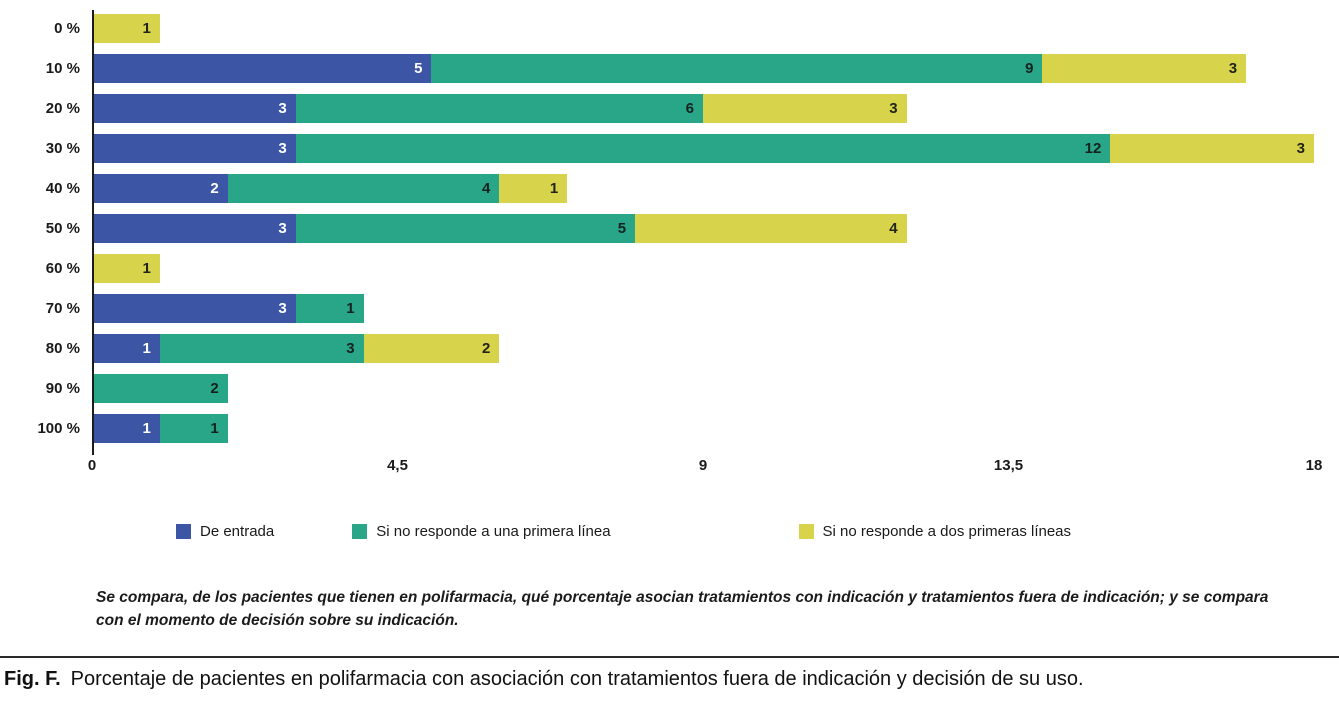 The image size is (1339, 702). What do you see at coordinates (67, 28) in the screenshot?
I see `y-axis-label: 0 %` at bounding box center [67, 28].